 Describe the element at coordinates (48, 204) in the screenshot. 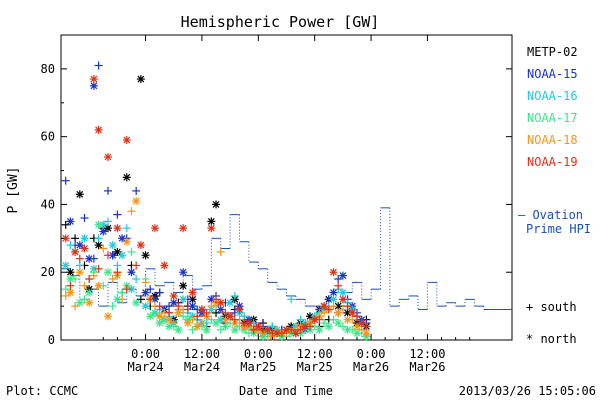

I see `y-tick-label: 40` at that location.